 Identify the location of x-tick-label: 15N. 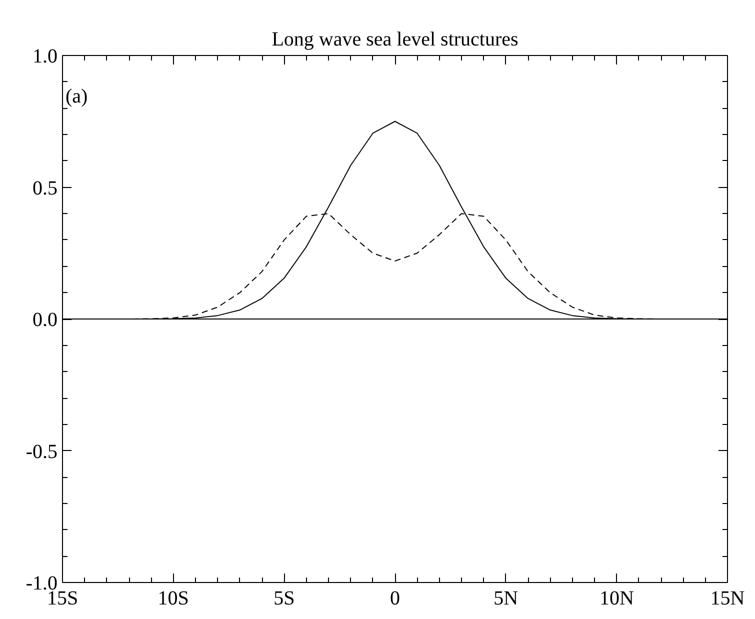
(727, 599).